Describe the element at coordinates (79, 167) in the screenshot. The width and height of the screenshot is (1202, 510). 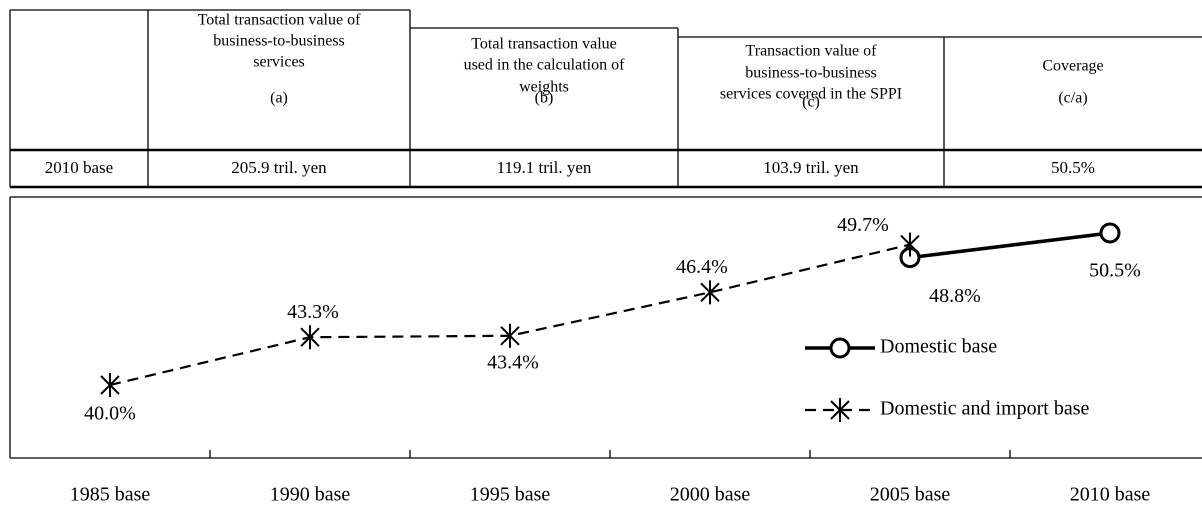
I see `table-cell: 2010 base` at that location.